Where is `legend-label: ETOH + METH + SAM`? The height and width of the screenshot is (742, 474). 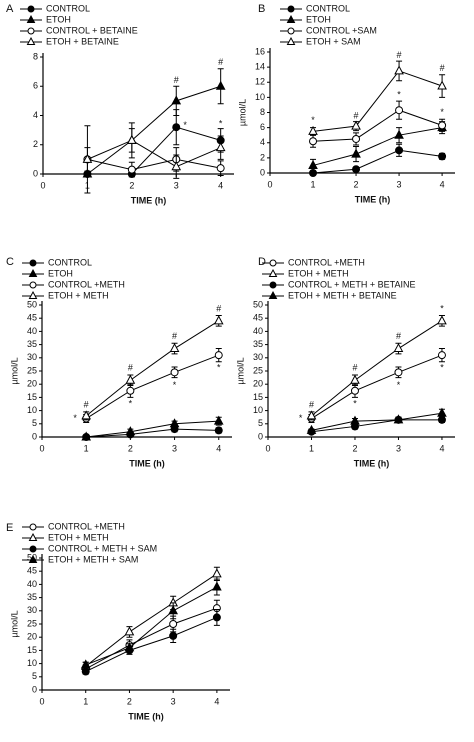 legend-label: ETOH + METH + SAM is located at coordinates (93, 559).